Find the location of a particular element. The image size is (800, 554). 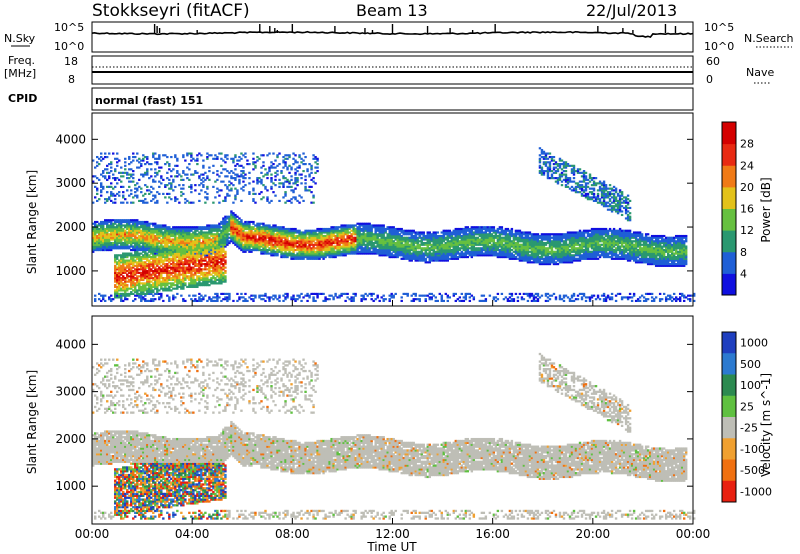

sky-tick-top-right: 10^5 is located at coordinates (719, 27).